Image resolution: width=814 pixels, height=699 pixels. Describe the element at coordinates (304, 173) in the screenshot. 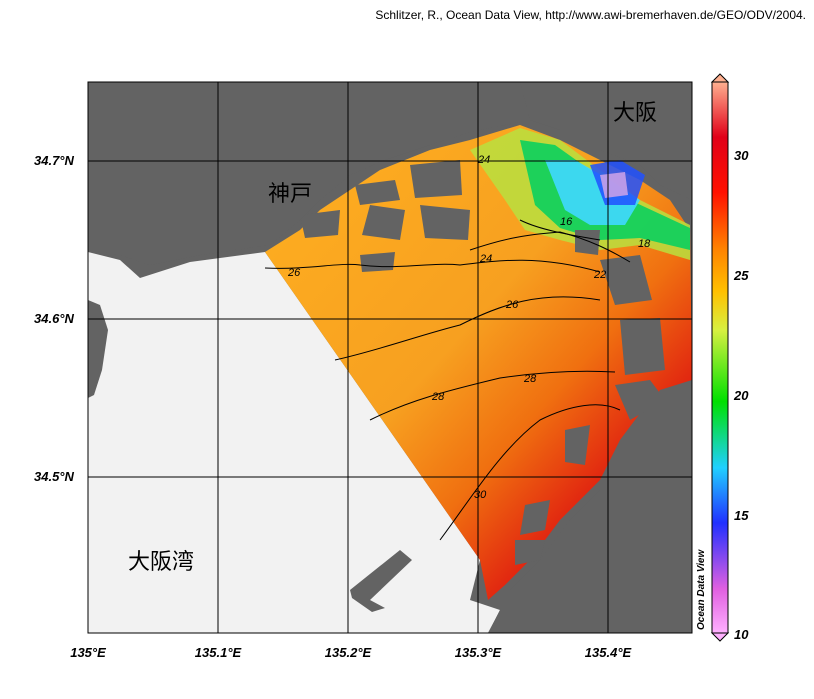

I see `kobe-land` at that location.